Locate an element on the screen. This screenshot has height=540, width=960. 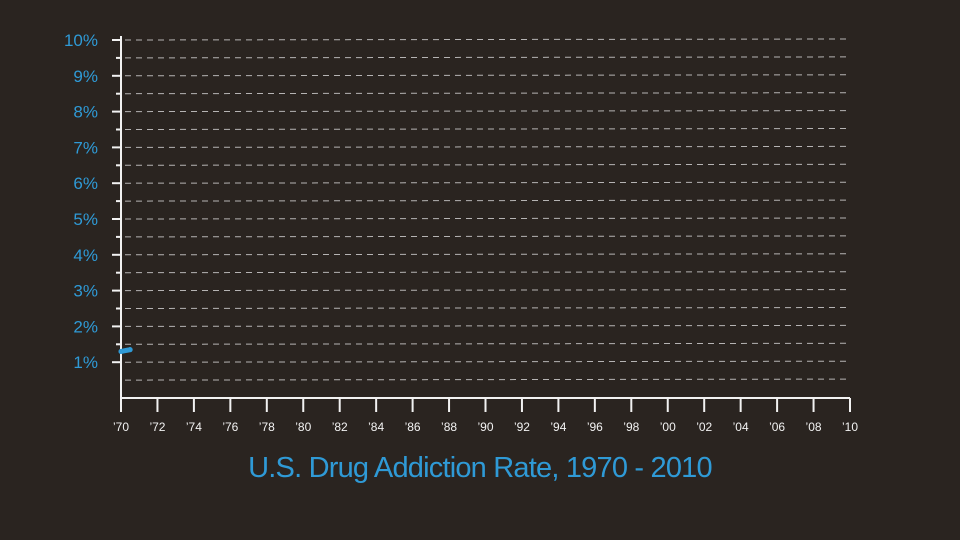
x-tick-label: ’70 is located at coordinates (121, 427).